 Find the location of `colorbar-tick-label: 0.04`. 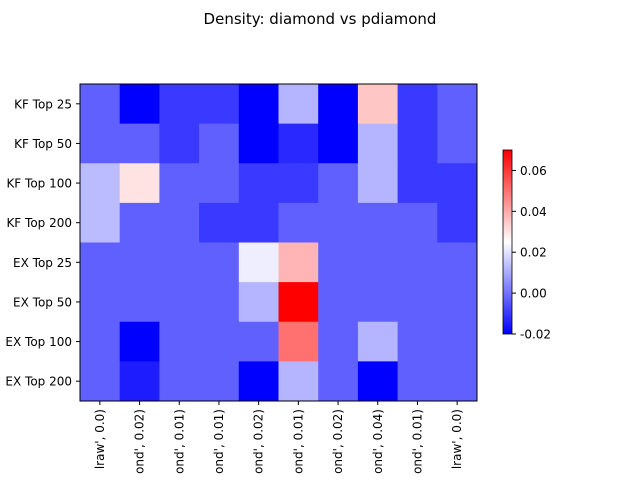

colorbar-tick-label: 0.04 is located at coordinates (533, 212).